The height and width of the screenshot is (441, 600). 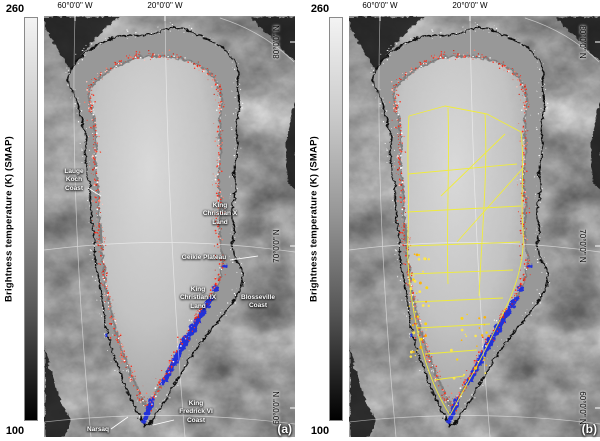 What do you see at coordinates (198, 298) in the screenshot?
I see `place-label-king-christian-ix-land: King Christian IX Land` at bounding box center [198, 298].